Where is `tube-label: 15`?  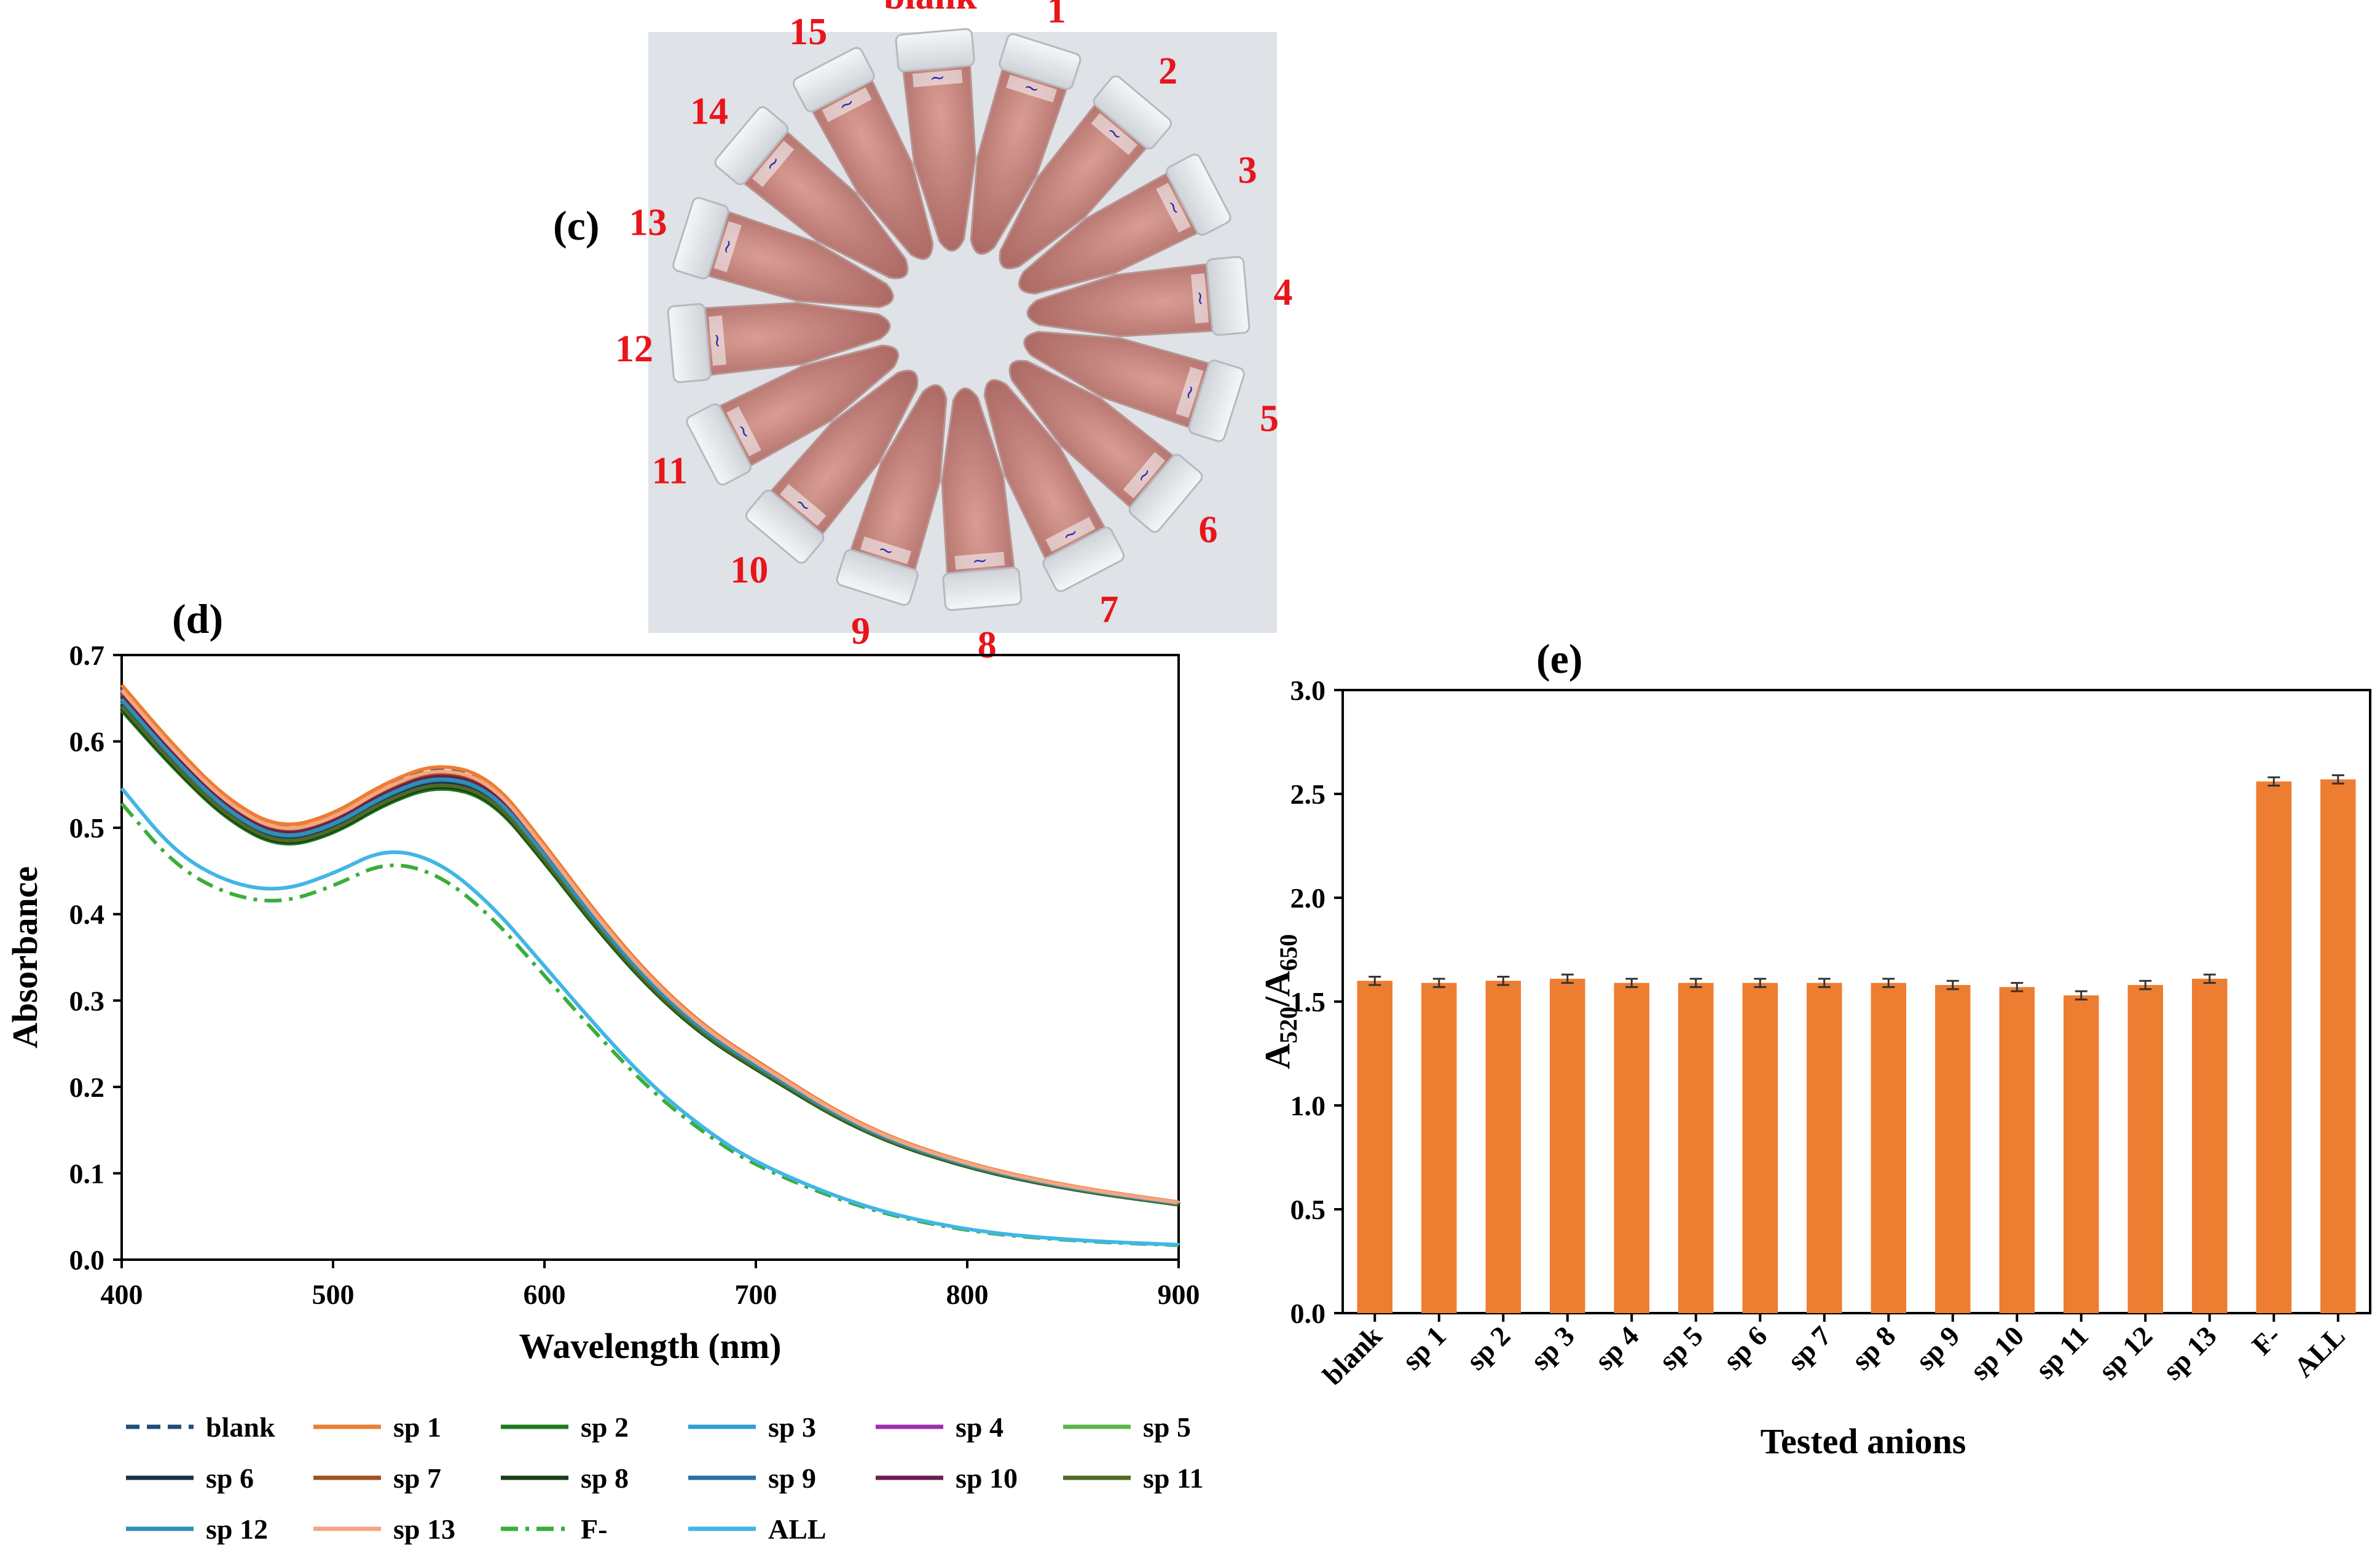
tube-label: 15 is located at coordinates (808, 32).